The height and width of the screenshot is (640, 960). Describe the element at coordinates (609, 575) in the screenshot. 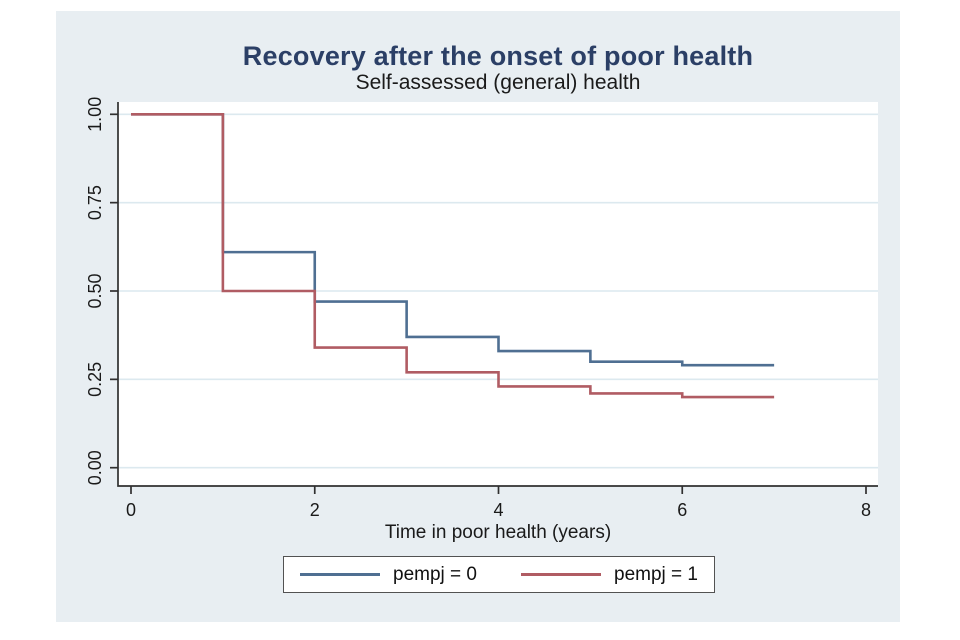

I see `legend-entry-pempj-1: pempj = 1` at that location.